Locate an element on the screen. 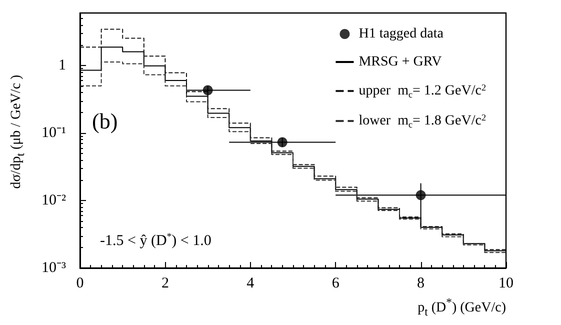 This screenshot has height=325, width=561. y-tick-label: 10⁻³ is located at coordinates (54, 268).